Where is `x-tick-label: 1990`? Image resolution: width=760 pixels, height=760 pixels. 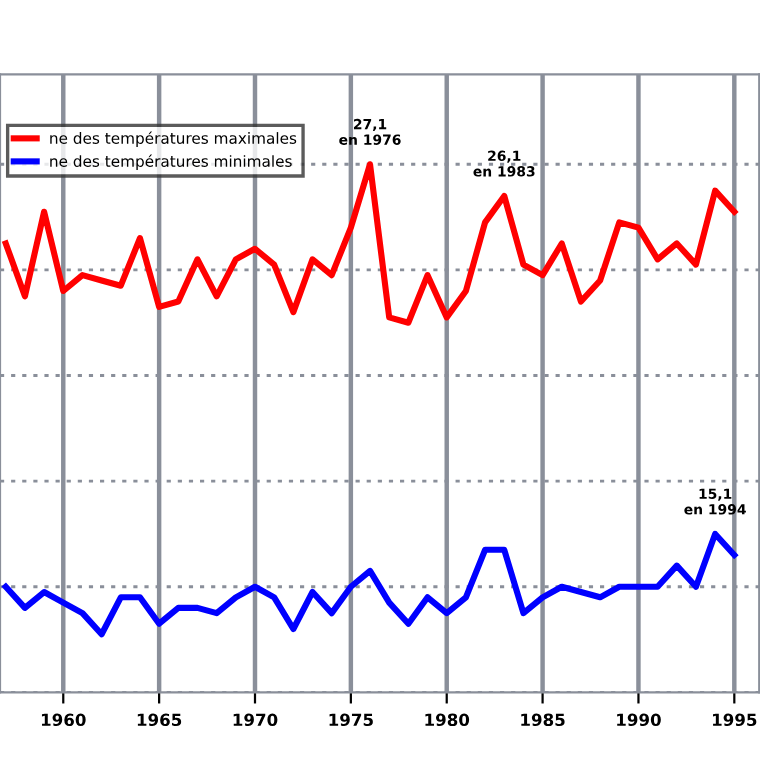
x-tick-label: 1990 is located at coordinates (639, 720).